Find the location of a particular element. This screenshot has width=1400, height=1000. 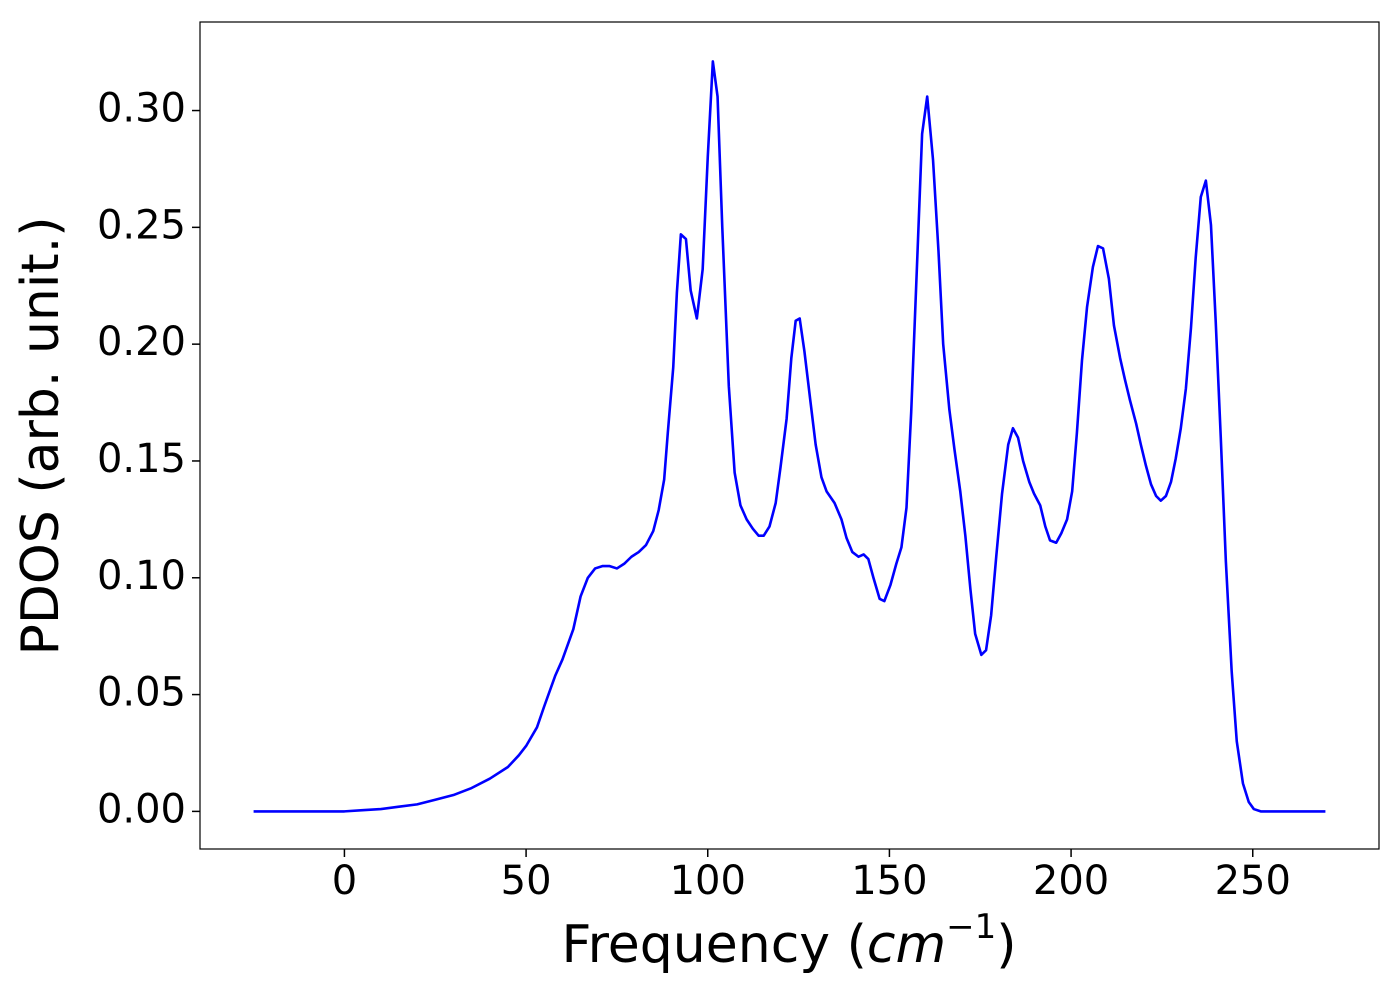

x-label-text: Frequency ( is located at coordinates (713, 945).